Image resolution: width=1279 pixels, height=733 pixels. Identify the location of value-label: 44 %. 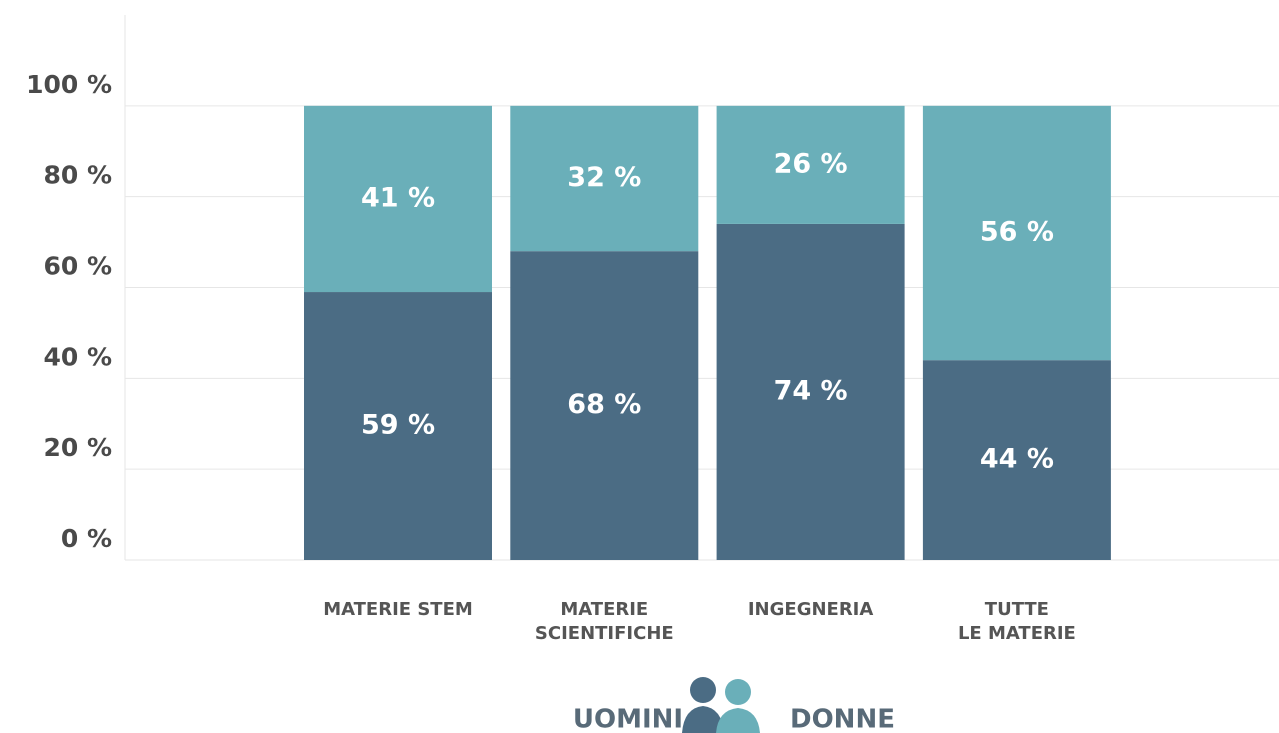
(1017, 459).